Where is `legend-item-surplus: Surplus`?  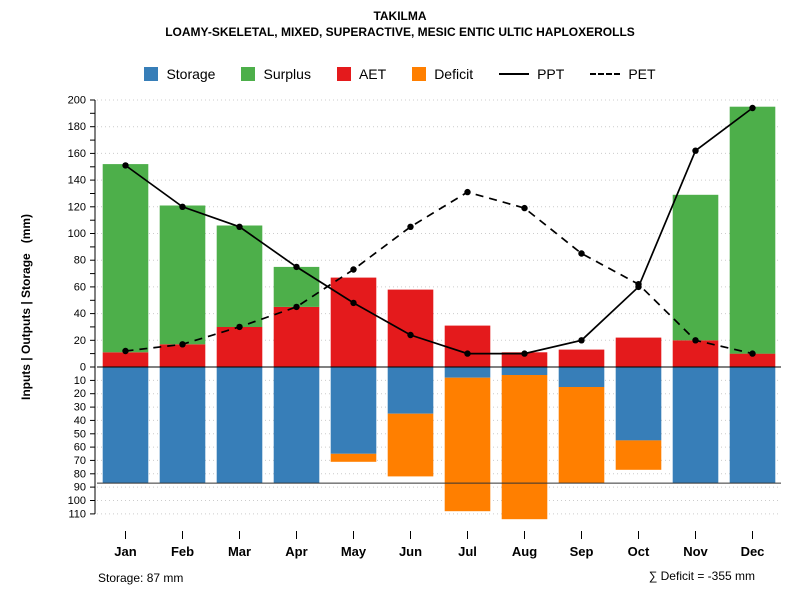 legend-item-surplus: Surplus is located at coordinates (276, 74).